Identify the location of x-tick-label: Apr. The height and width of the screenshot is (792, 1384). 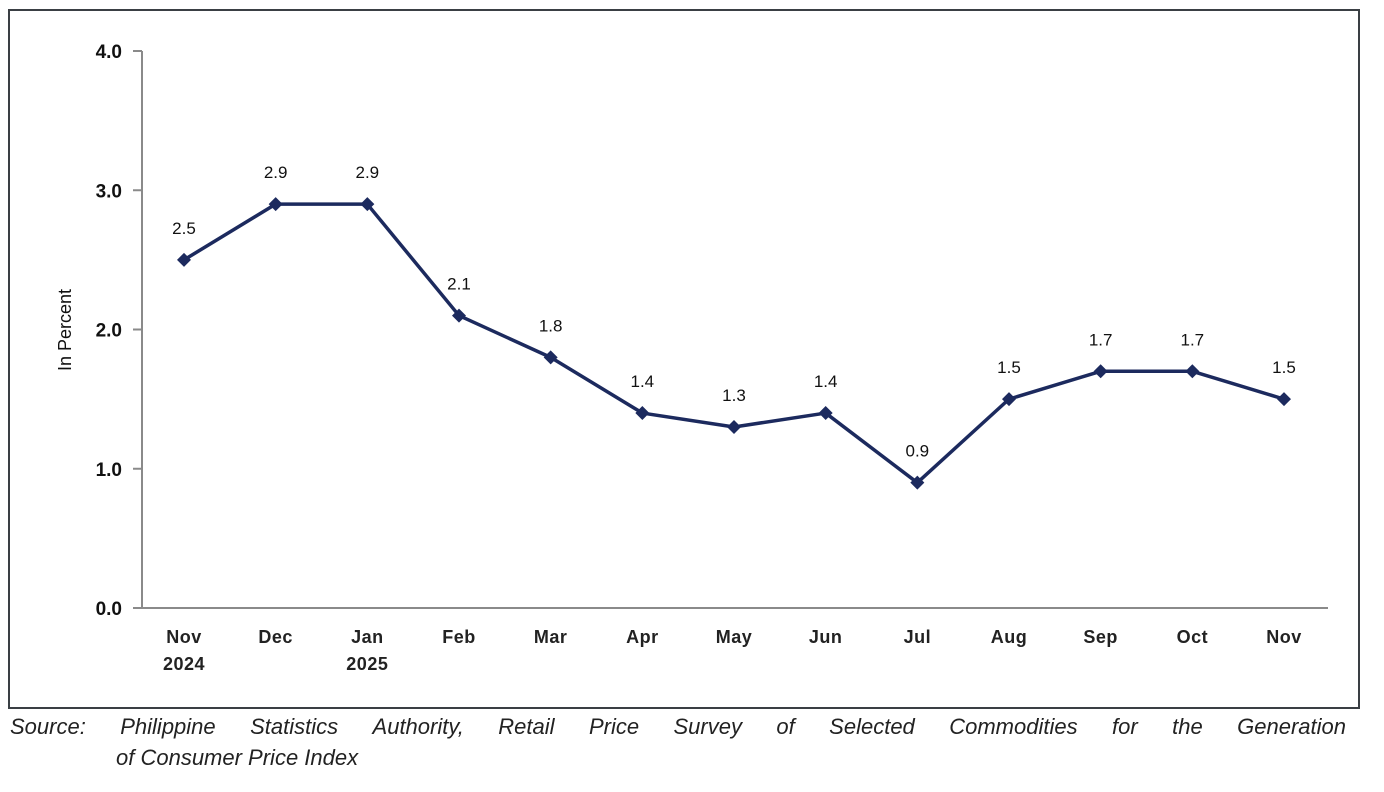
(642, 637).